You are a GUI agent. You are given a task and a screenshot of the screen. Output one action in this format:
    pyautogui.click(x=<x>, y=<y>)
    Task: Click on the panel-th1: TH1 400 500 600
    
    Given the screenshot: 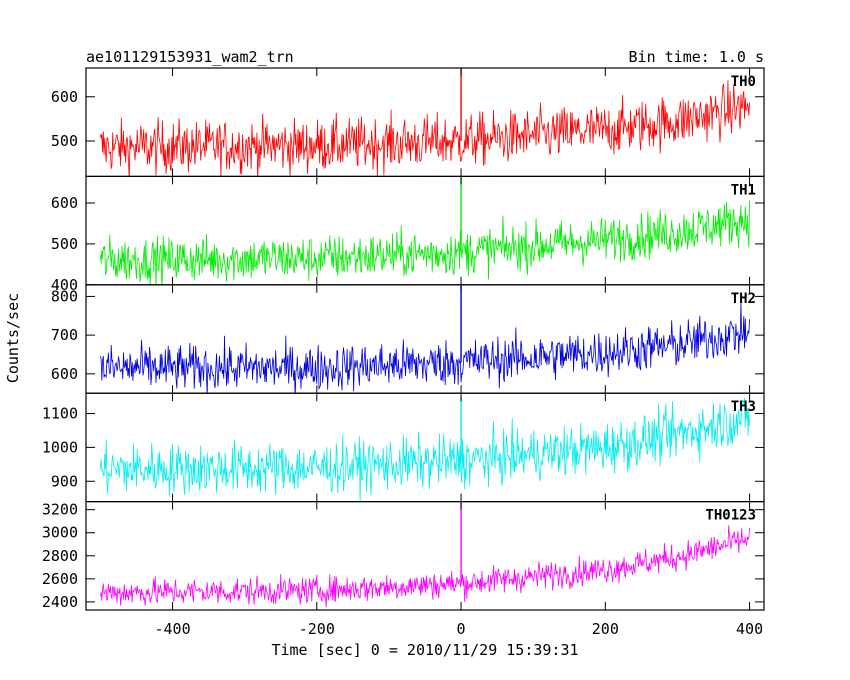 What is the action you would take?
    pyautogui.click(x=408, y=234)
    